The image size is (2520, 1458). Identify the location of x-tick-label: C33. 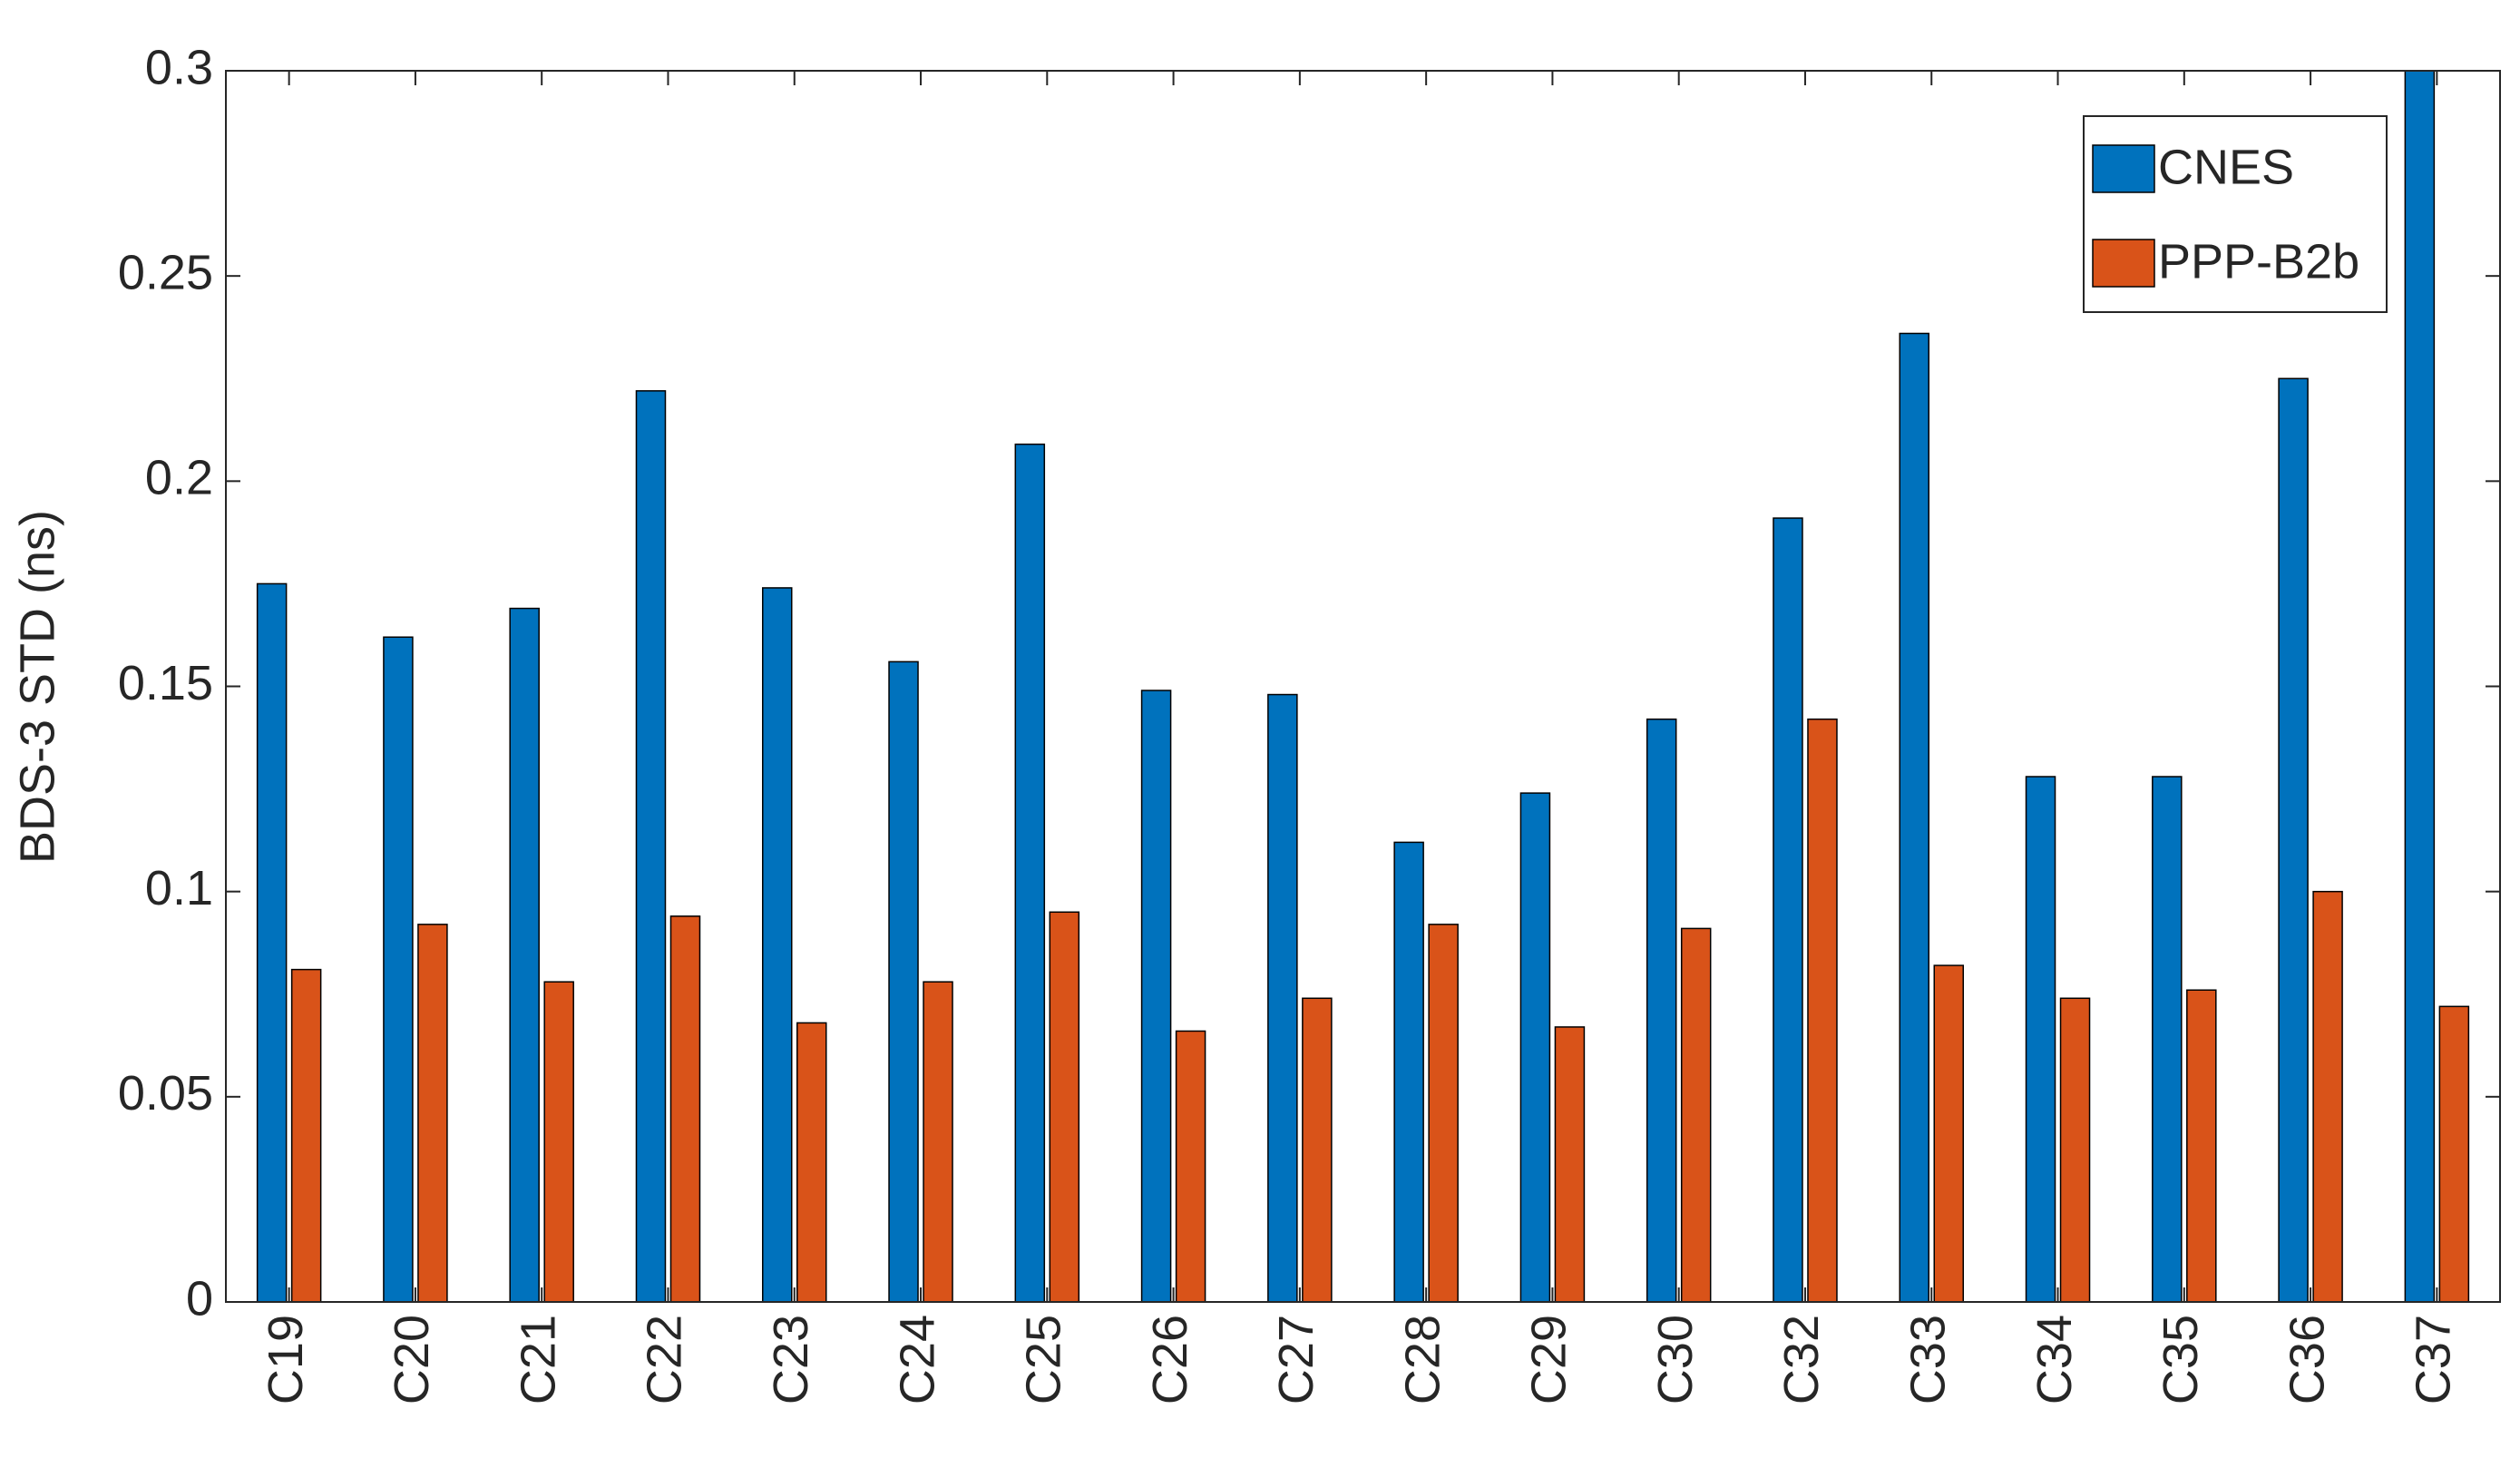
(1928, 1360).